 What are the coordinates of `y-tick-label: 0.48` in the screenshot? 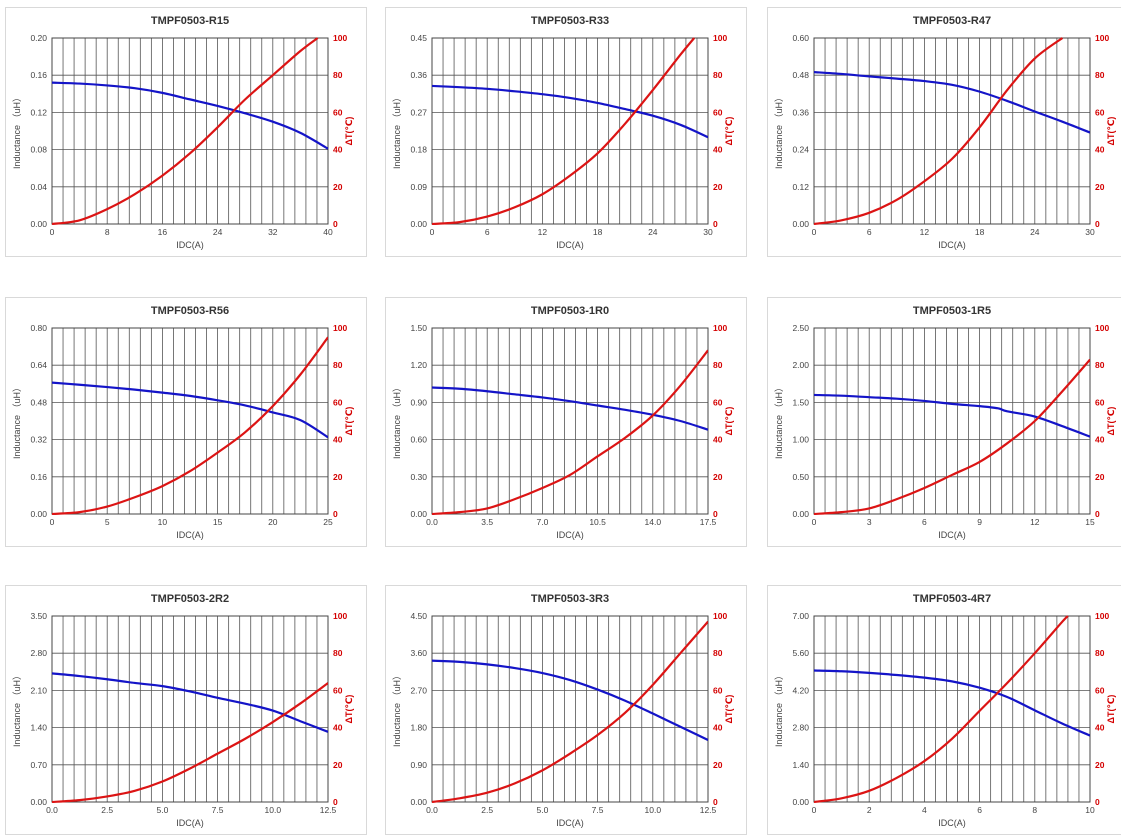 It's located at (800, 75).